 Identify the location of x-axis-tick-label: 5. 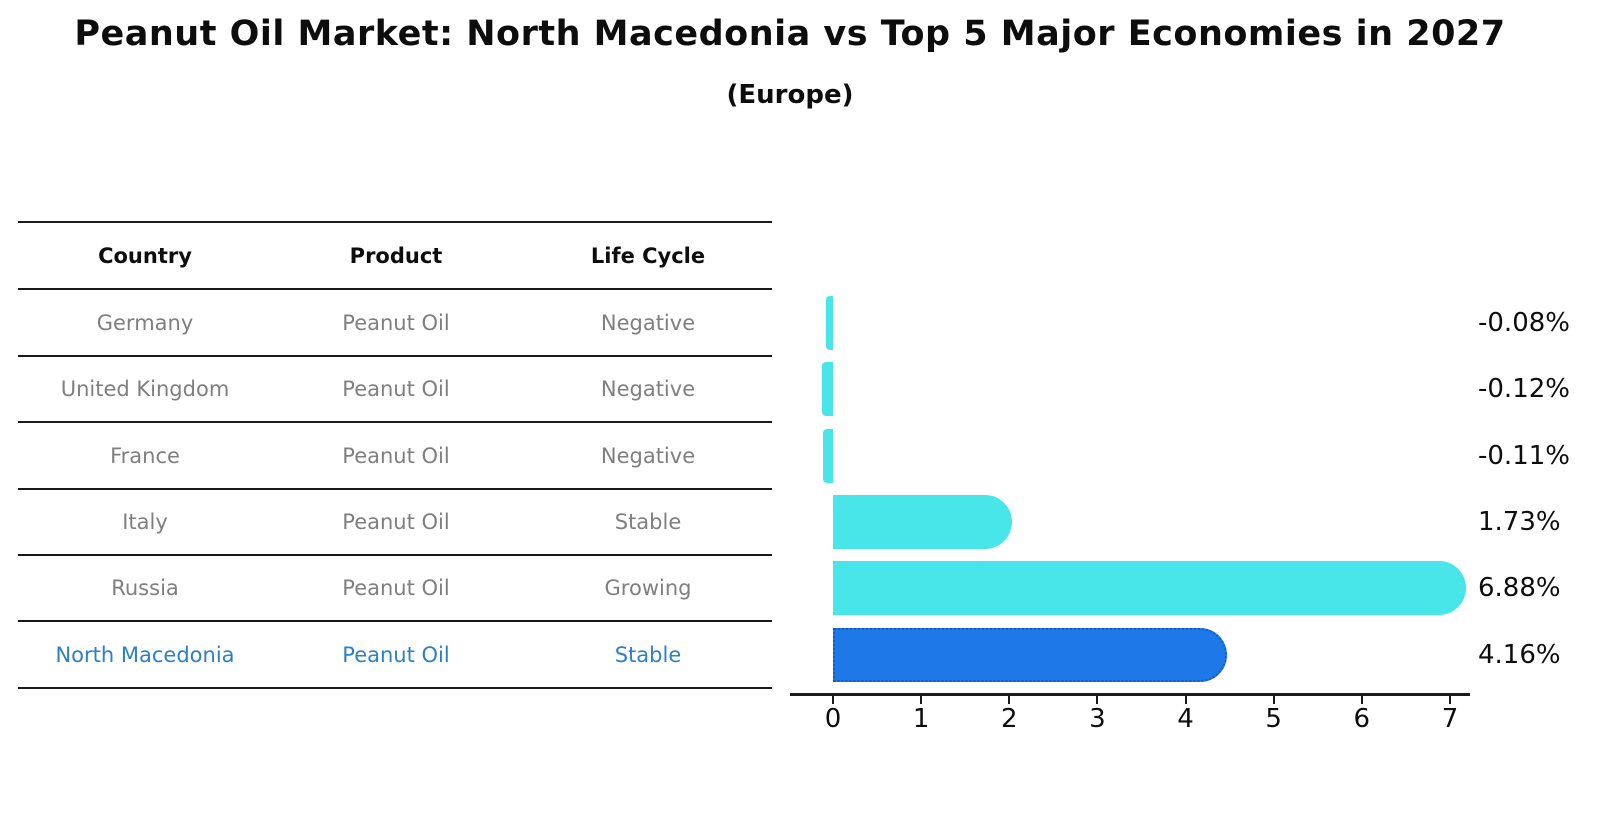
(1273, 719).